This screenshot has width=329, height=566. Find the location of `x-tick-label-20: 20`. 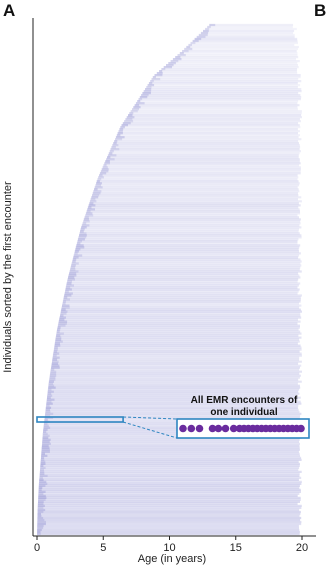

x-tick-label-20: 20 is located at coordinates (302, 548).